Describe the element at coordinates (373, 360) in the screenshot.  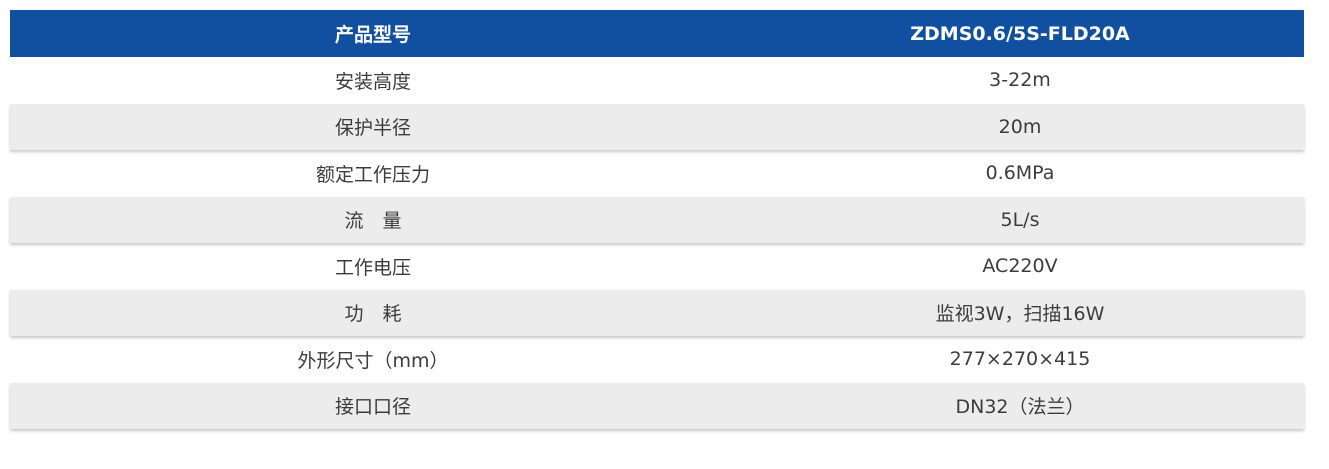
I see `row-label-cell: 外形尺寸（mm）` at that location.